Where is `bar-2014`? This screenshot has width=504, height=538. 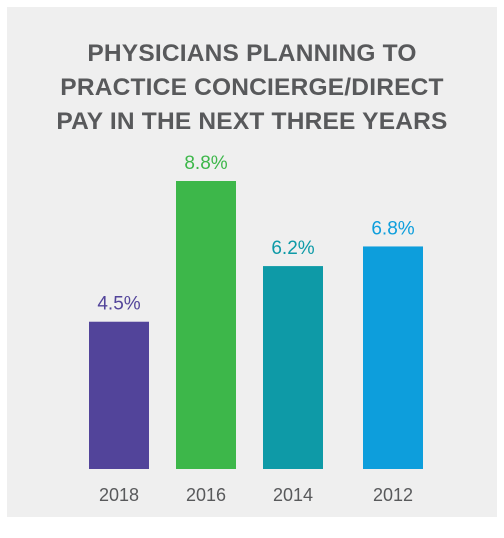
bar-2014 is located at coordinates (293, 367).